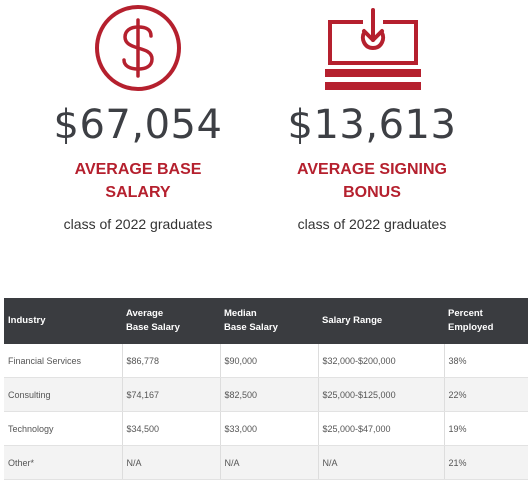 This screenshot has height=480, width=530. What do you see at coordinates (381, 462) in the screenshot?
I see `cell-salary-range: N/A` at bounding box center [381, 462].